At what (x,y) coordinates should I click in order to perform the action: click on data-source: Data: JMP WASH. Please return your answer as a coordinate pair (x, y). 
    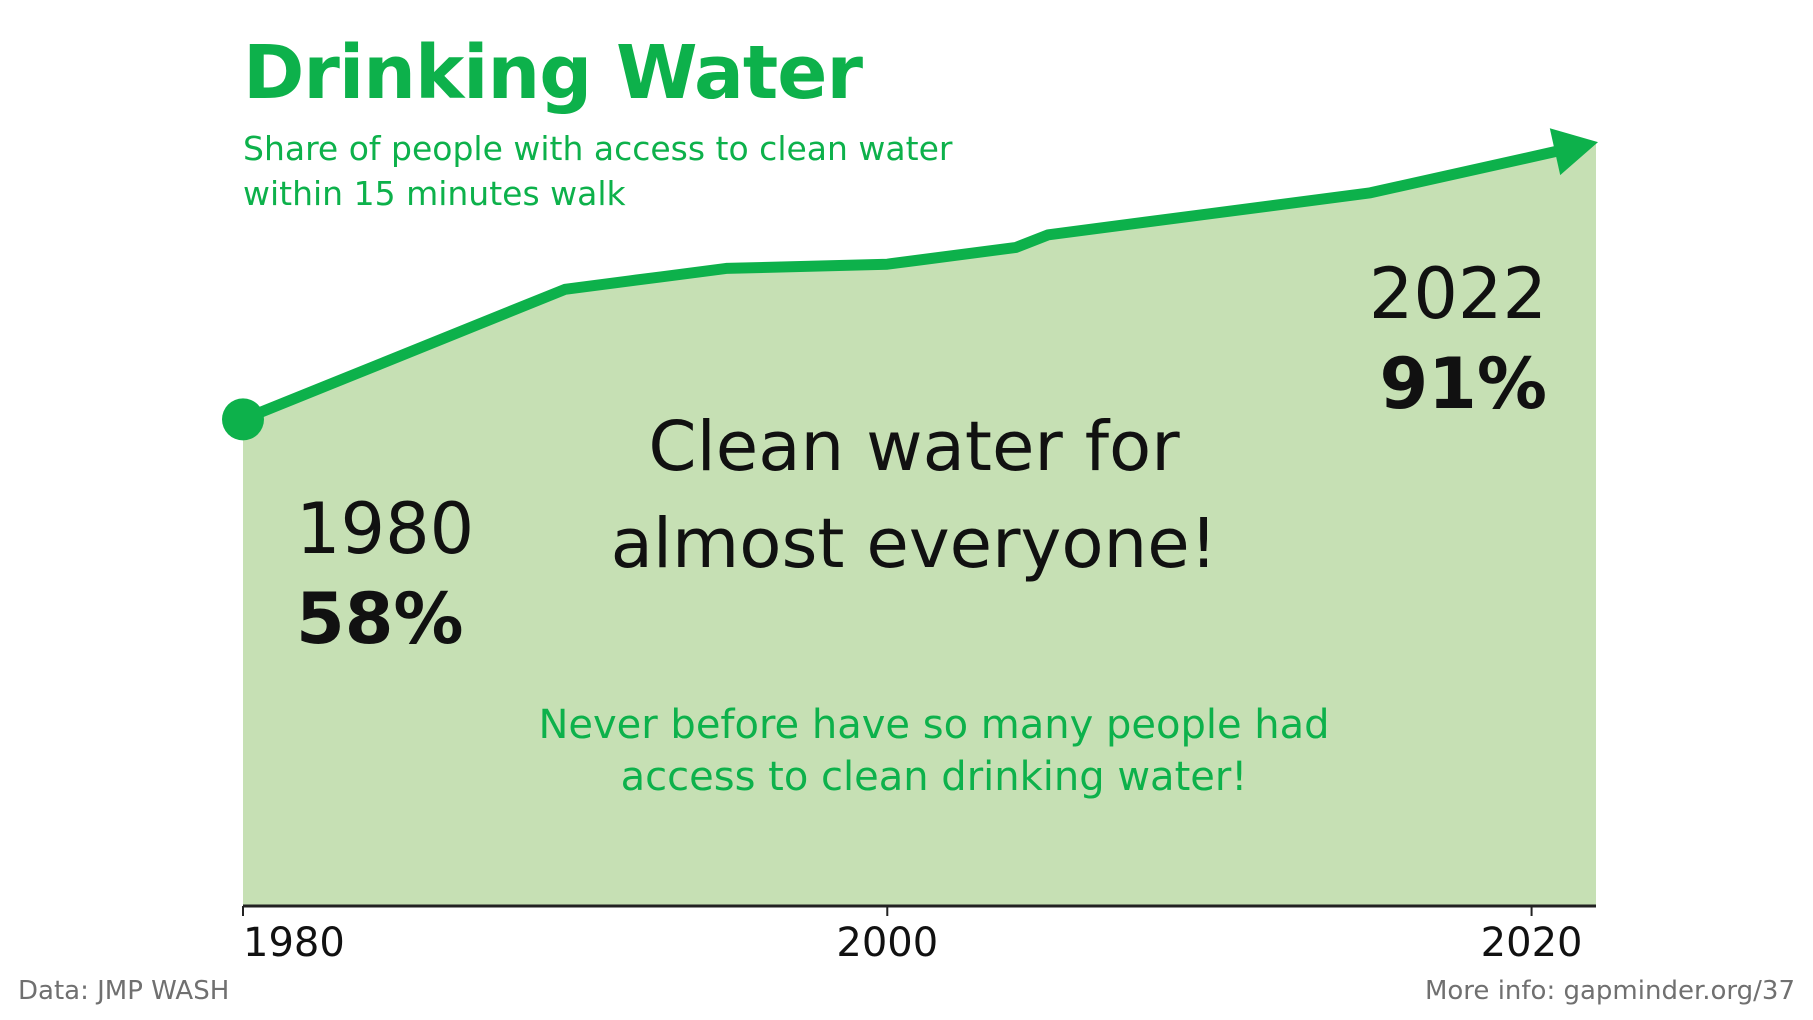
    Looking at the image, I should click on (124, 991).